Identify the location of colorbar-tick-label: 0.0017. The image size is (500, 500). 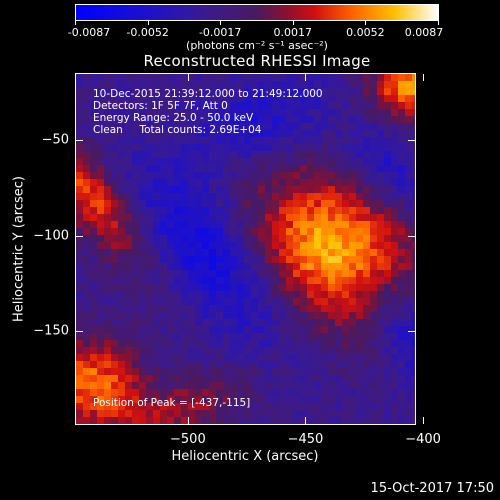
(293, 32).